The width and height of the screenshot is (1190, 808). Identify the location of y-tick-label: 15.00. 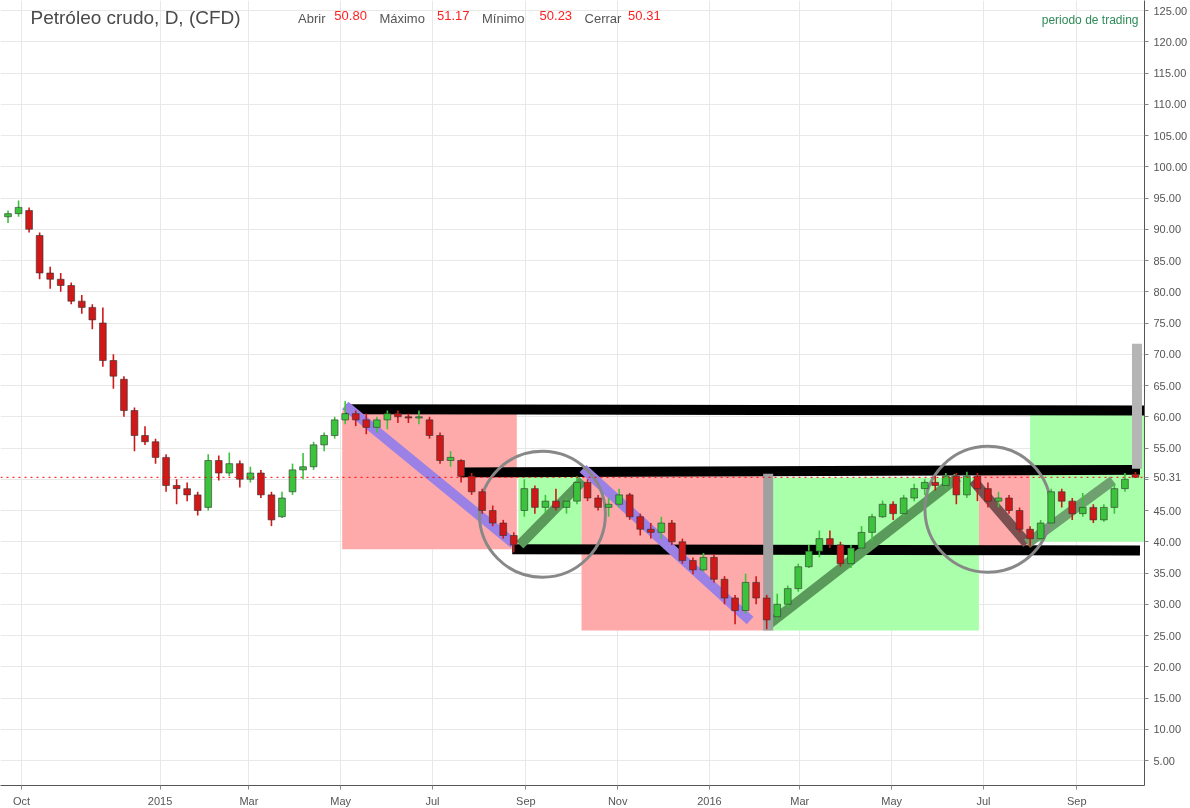
(1167, 698).